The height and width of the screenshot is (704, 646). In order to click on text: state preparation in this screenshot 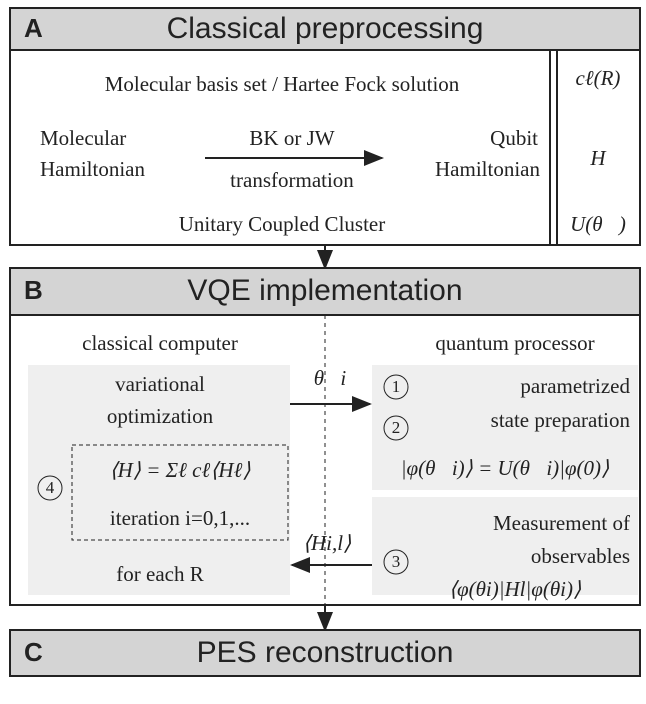, I will do `click(561, 420)`.